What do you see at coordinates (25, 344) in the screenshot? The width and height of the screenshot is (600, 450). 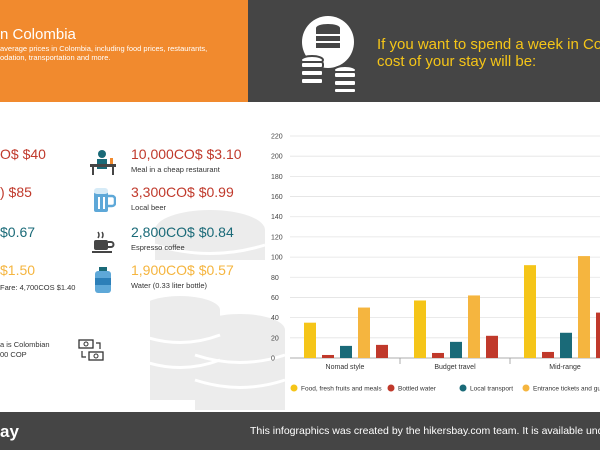 I see `currency-line-1: a is Colombian` at bounding box center [25, 344].